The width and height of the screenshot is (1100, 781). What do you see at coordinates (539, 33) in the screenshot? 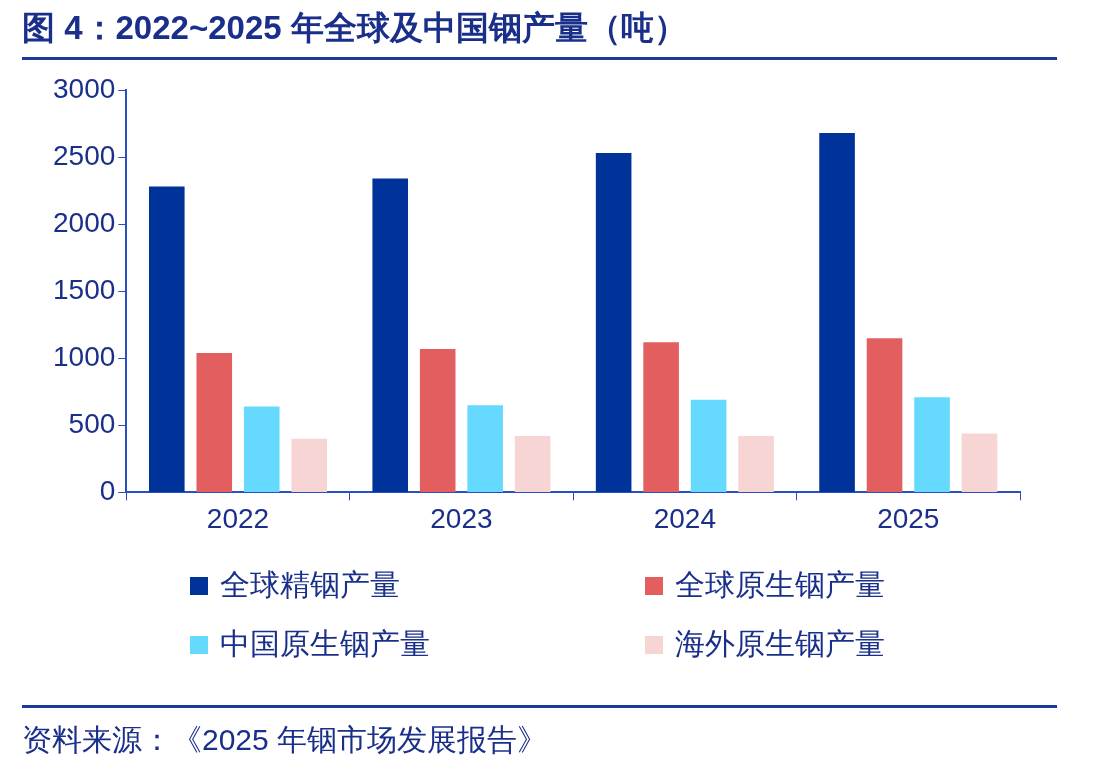
I see `chart-title: 图 4：2022~2025 年全球及中国铟产量（吨）` at bounding box center [539, 33].